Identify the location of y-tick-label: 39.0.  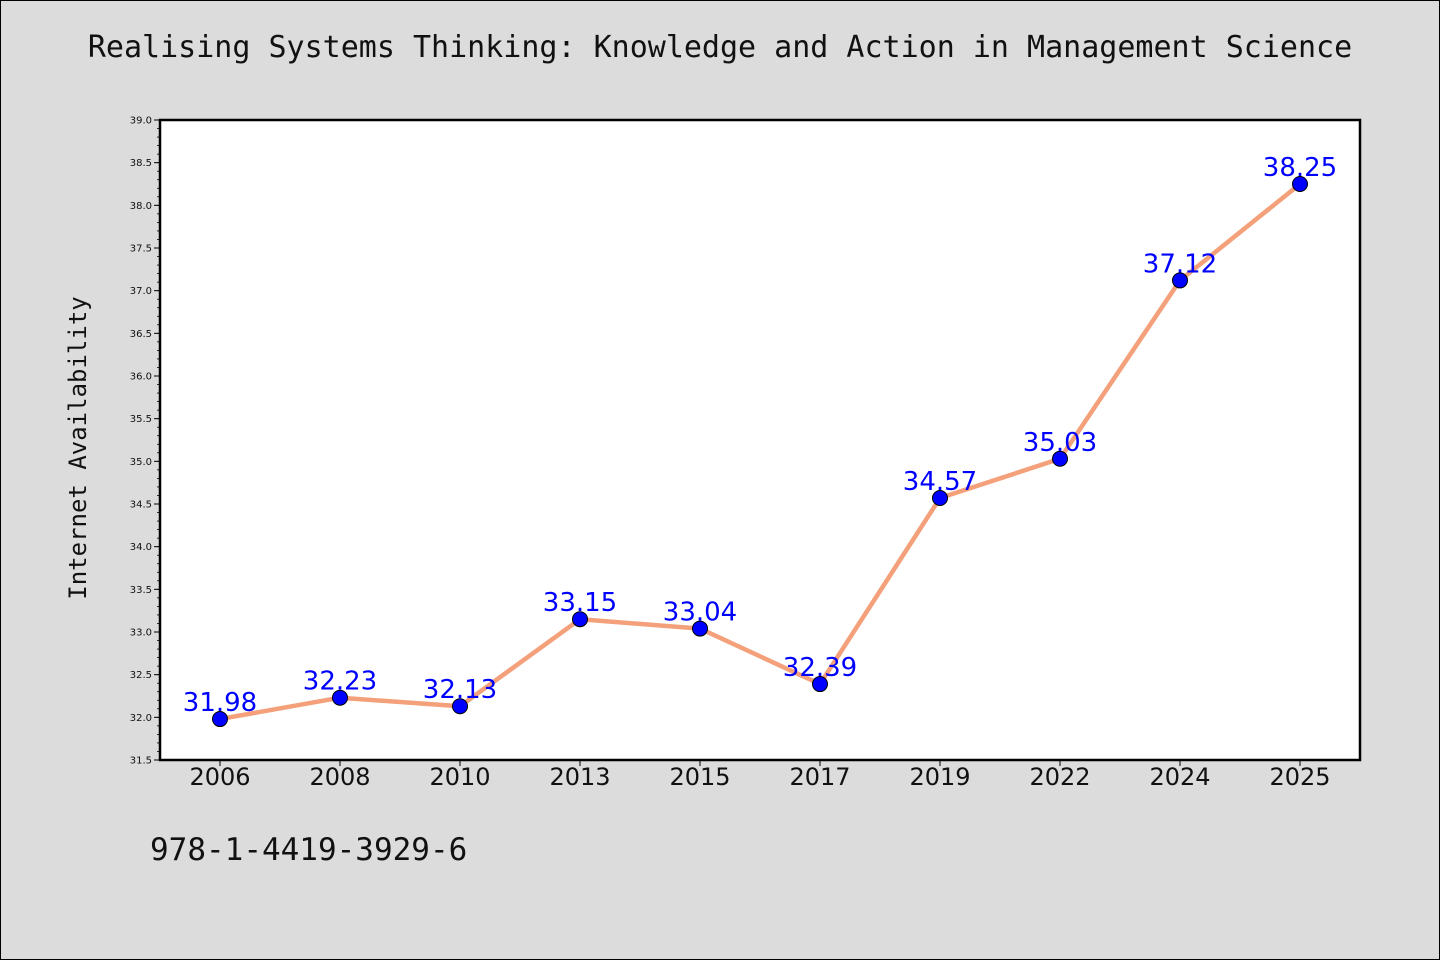
(141, 121).